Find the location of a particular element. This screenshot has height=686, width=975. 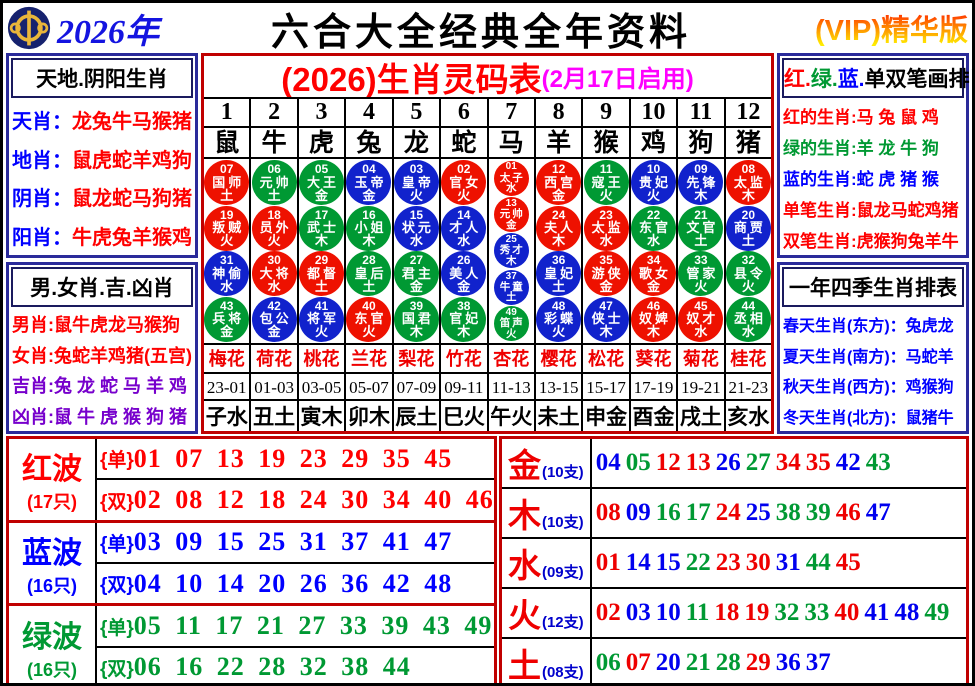

element-number: 43 is located at coordinates (878, 462).